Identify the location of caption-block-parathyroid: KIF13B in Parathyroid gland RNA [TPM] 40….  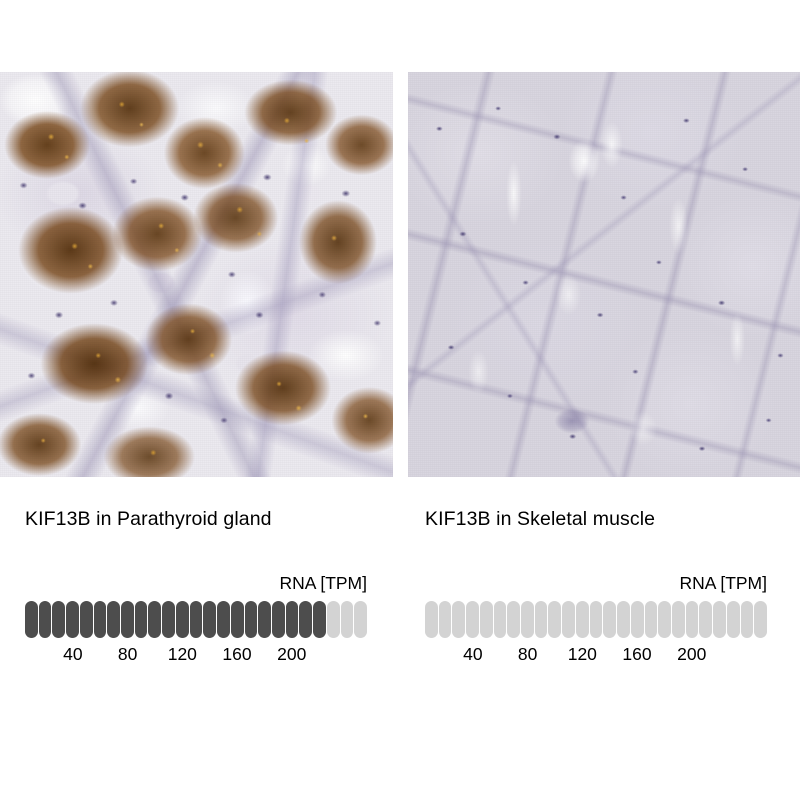
(200, 592).